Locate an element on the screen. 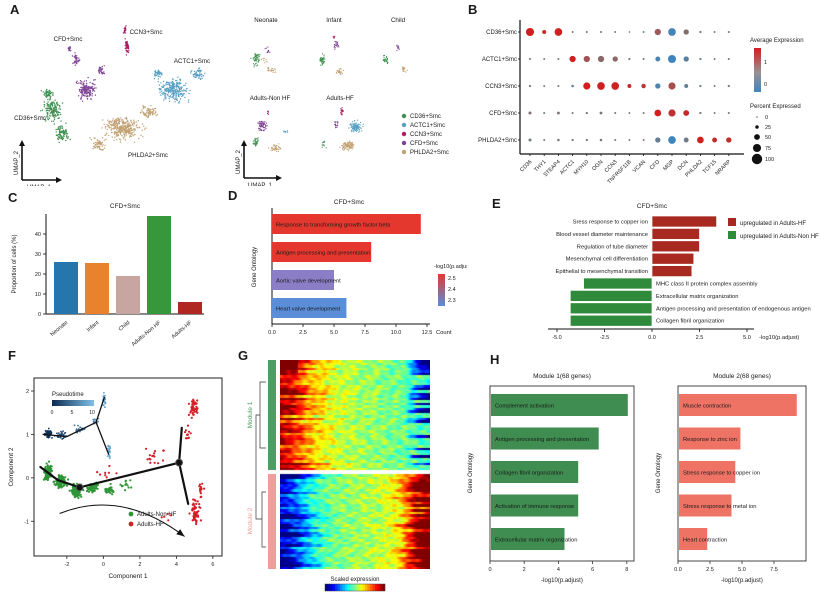 The width and height of the screenshot is (821, 594). svg-text: 30 is located at coordinates (38, 255).